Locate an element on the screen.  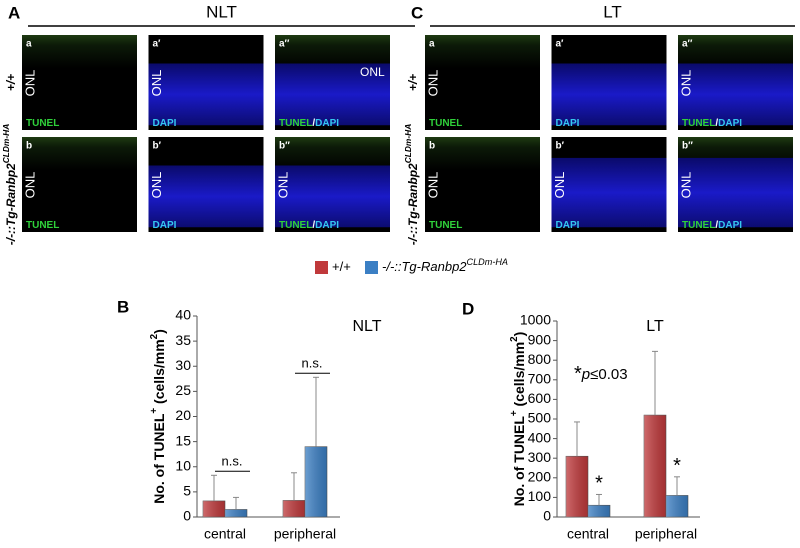
panel-letter: A is located at coordinates (14, 12).